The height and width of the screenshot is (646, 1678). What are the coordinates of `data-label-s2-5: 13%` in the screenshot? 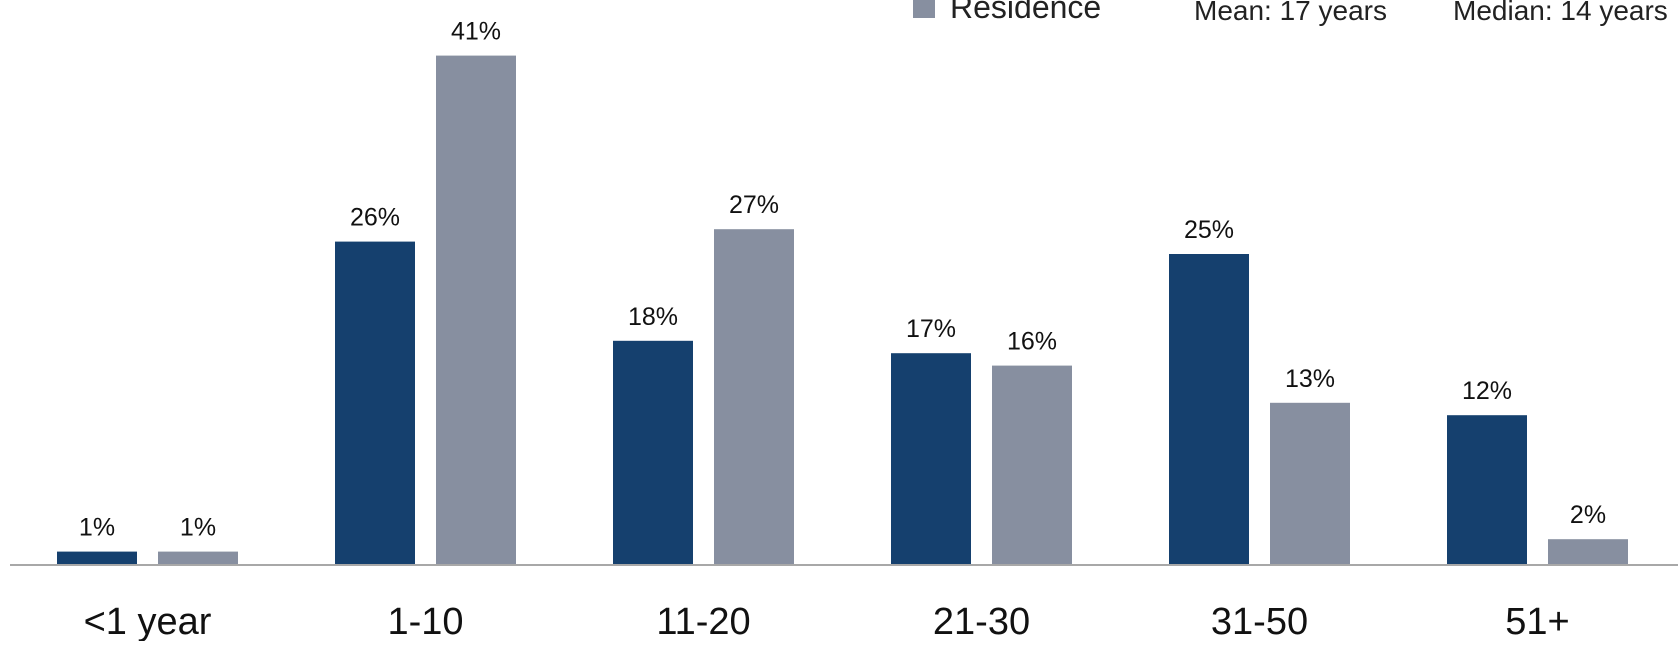 It's located at (1310, 379).